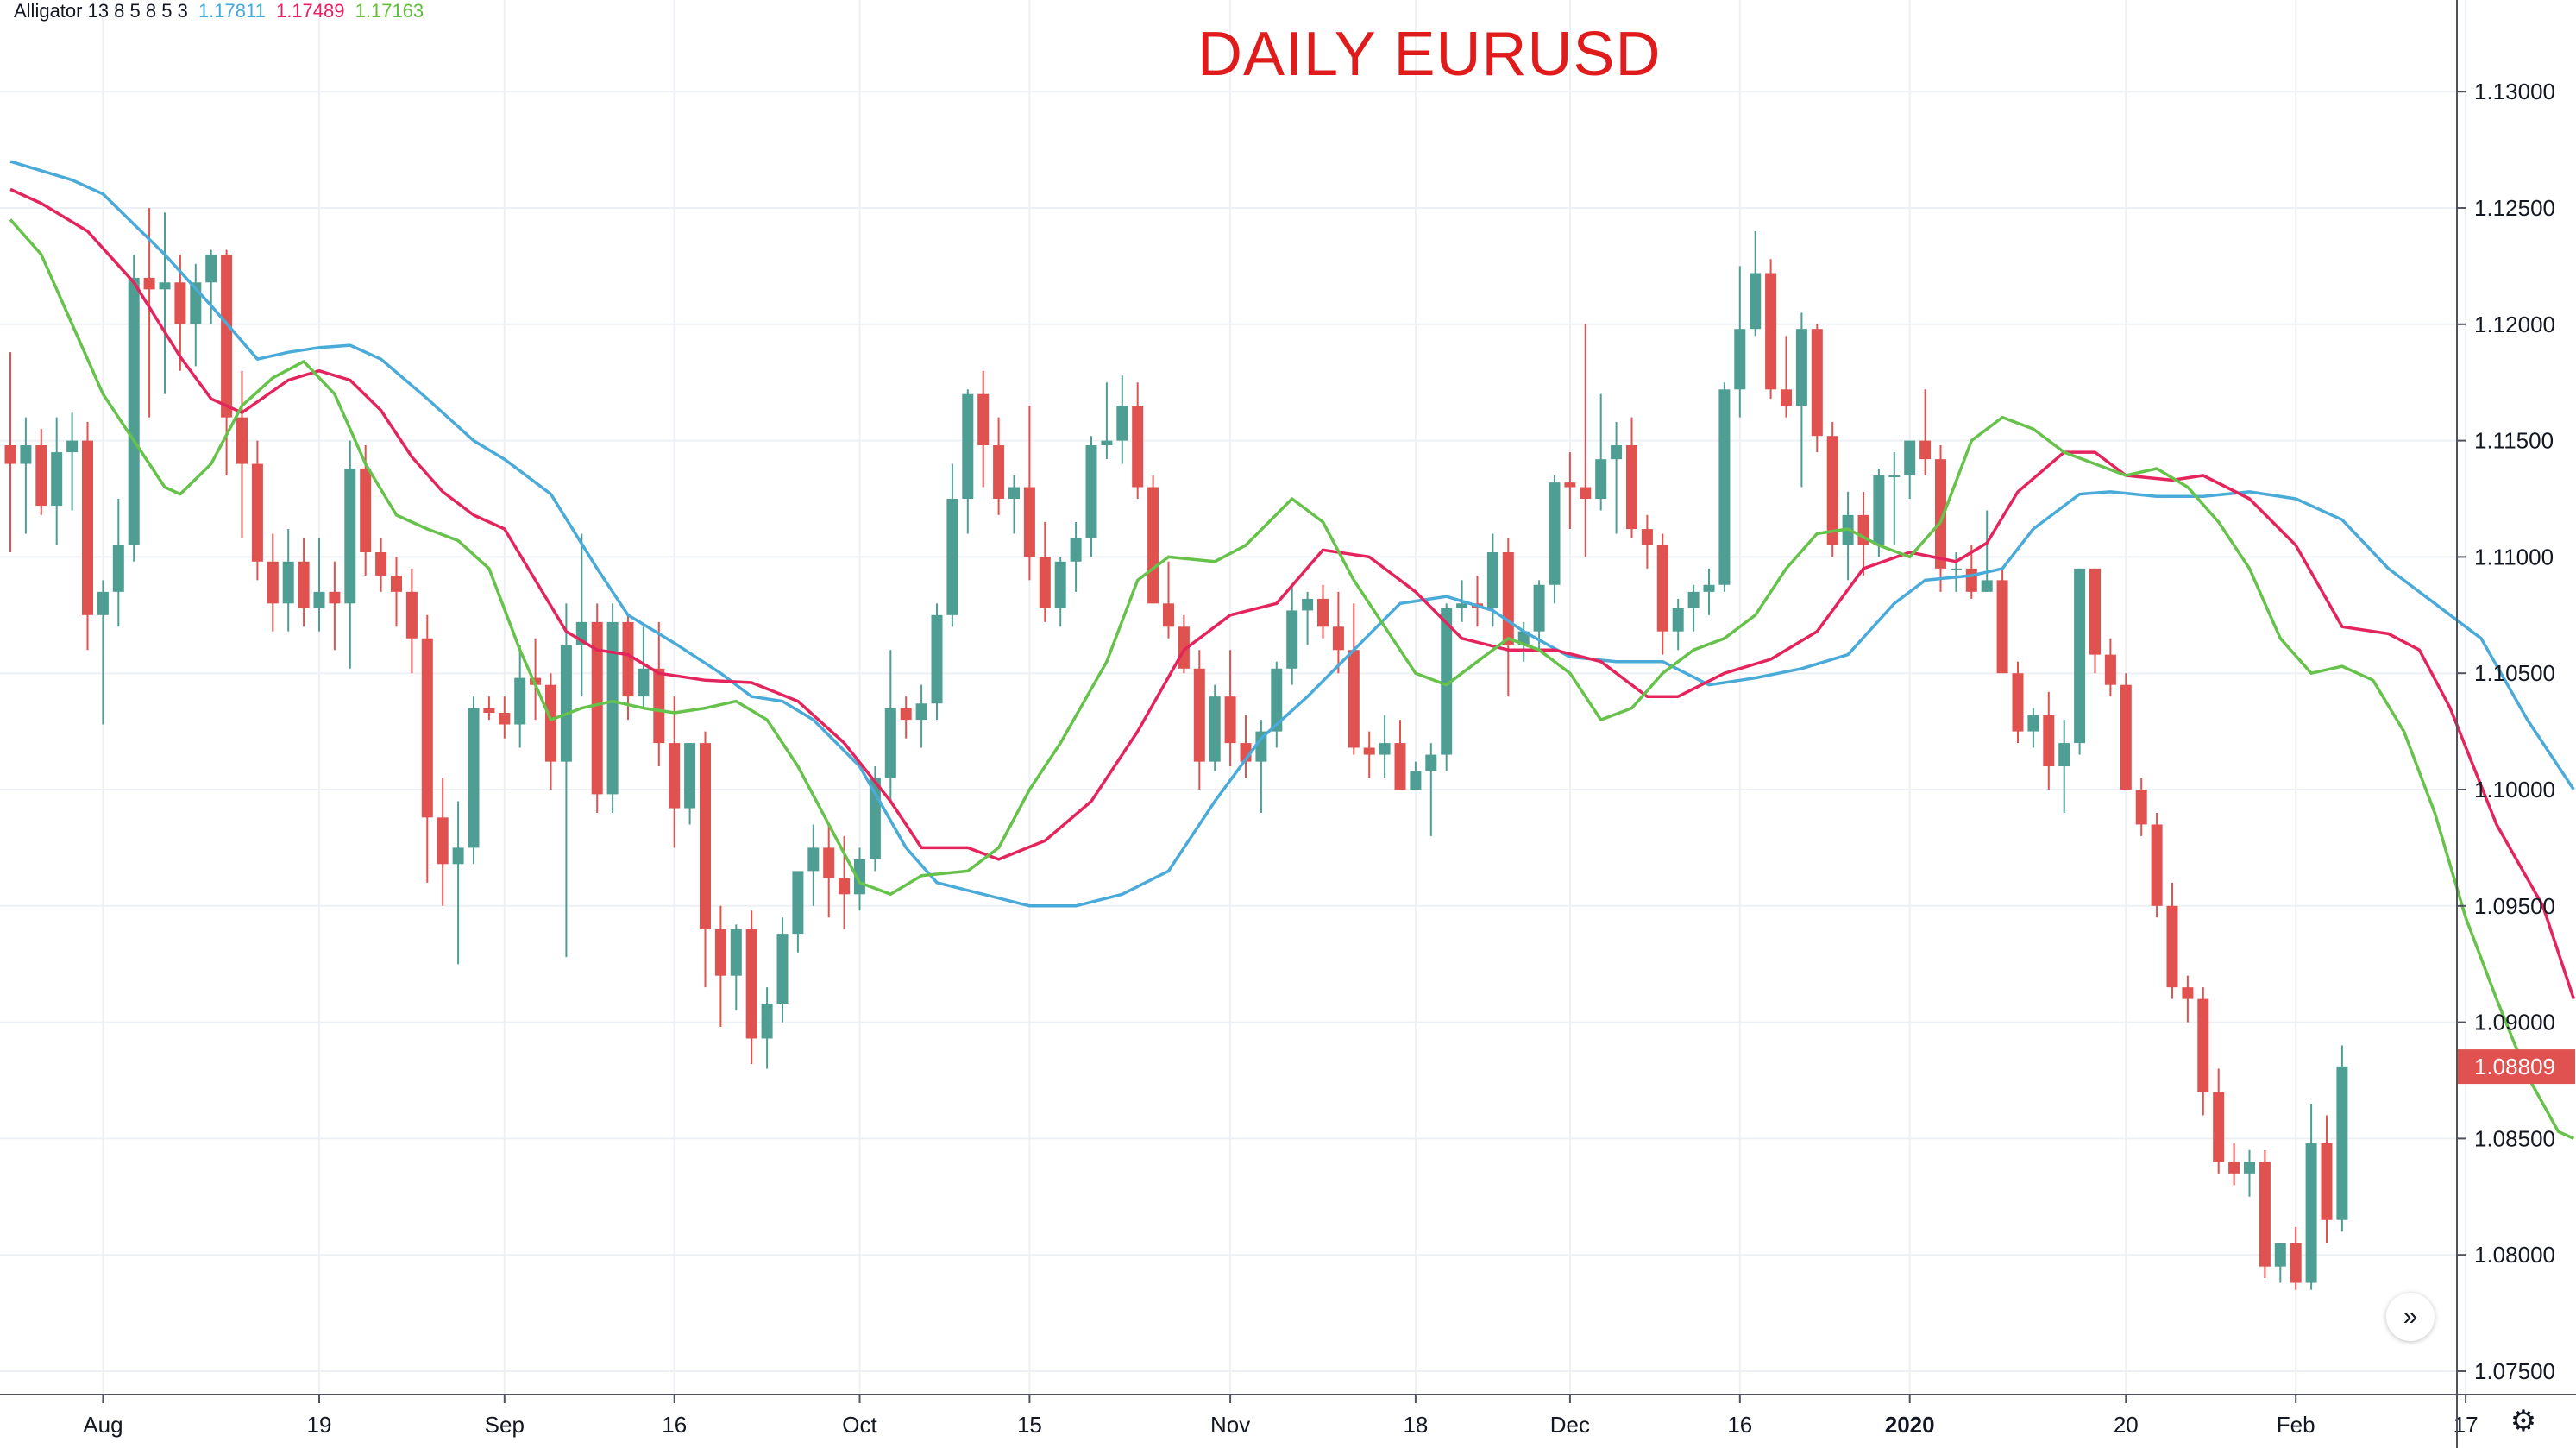  What do you see at coordinates (2514, 325) in the screenshot?
I see `y-tick-label: 1.12000` at bounding box center [2514, 325].